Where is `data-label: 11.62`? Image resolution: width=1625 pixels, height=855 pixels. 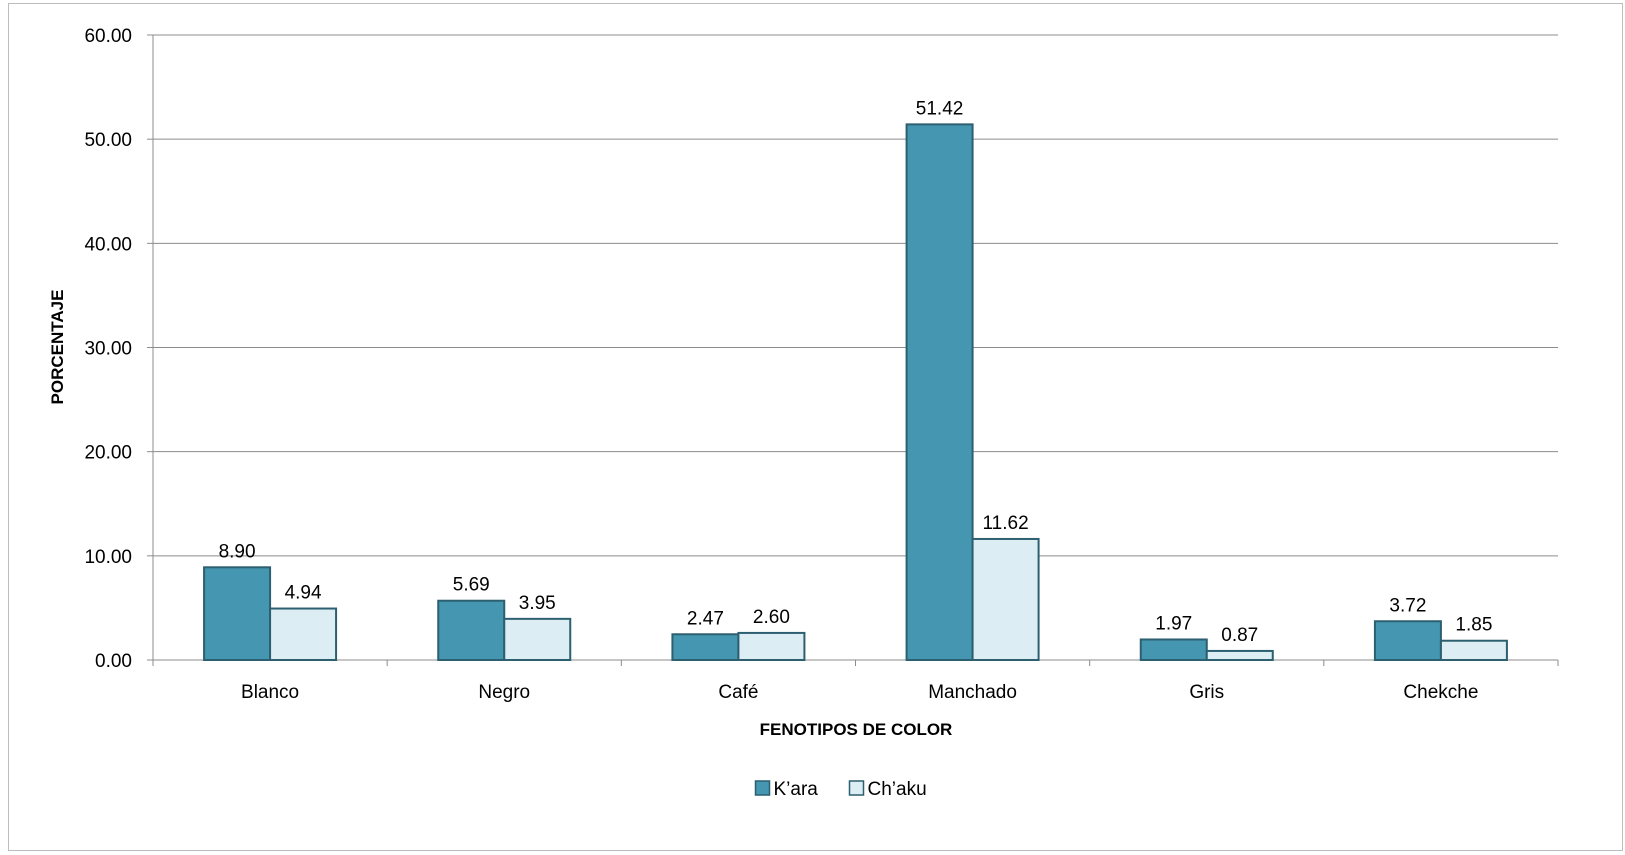
data-label: 11.62 is located at coordinates (1006, 523).